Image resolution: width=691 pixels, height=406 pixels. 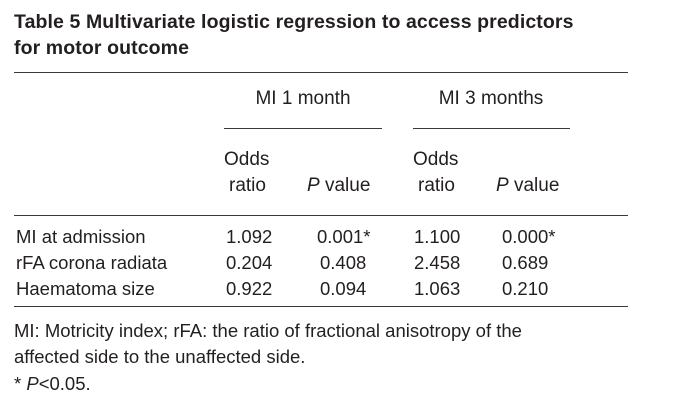 What do you see at coordinates (343, 262) in the screenshot?
I see `cell-p-1: 0.408` at bounding box center [343, 262].